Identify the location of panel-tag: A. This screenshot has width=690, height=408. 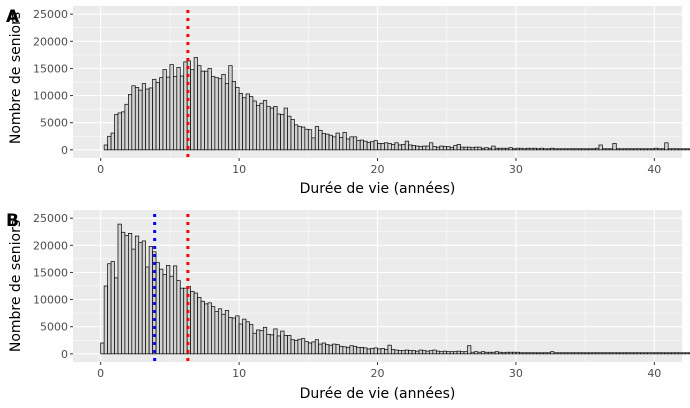
(13, 17).